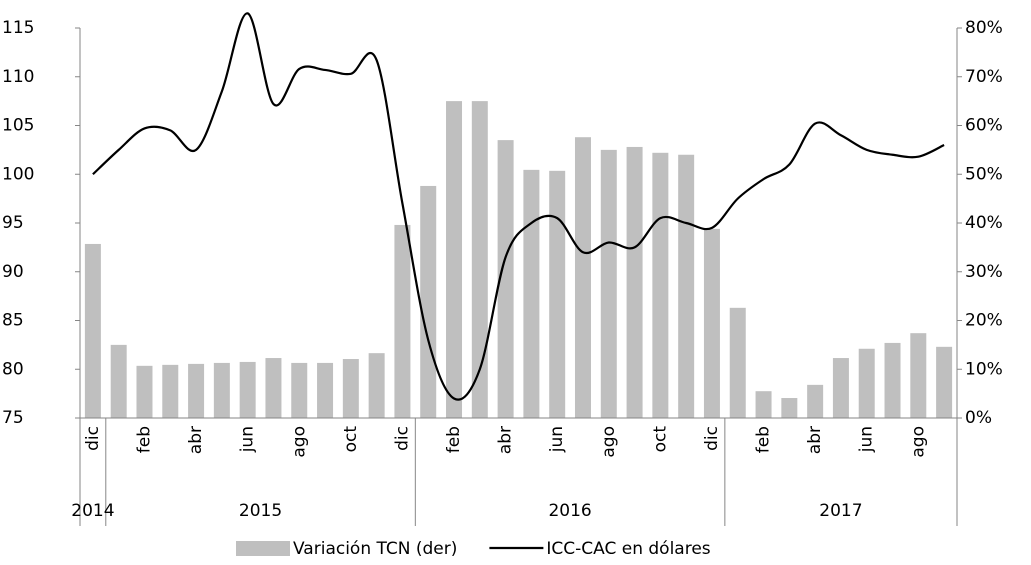 Image resolution: width=1031 pixels, height=565 pixels. What do you see at coordinates (984, 174) in the screenshot?
I see `y2-tick-label: 50%` at bounding box center [984, 174].